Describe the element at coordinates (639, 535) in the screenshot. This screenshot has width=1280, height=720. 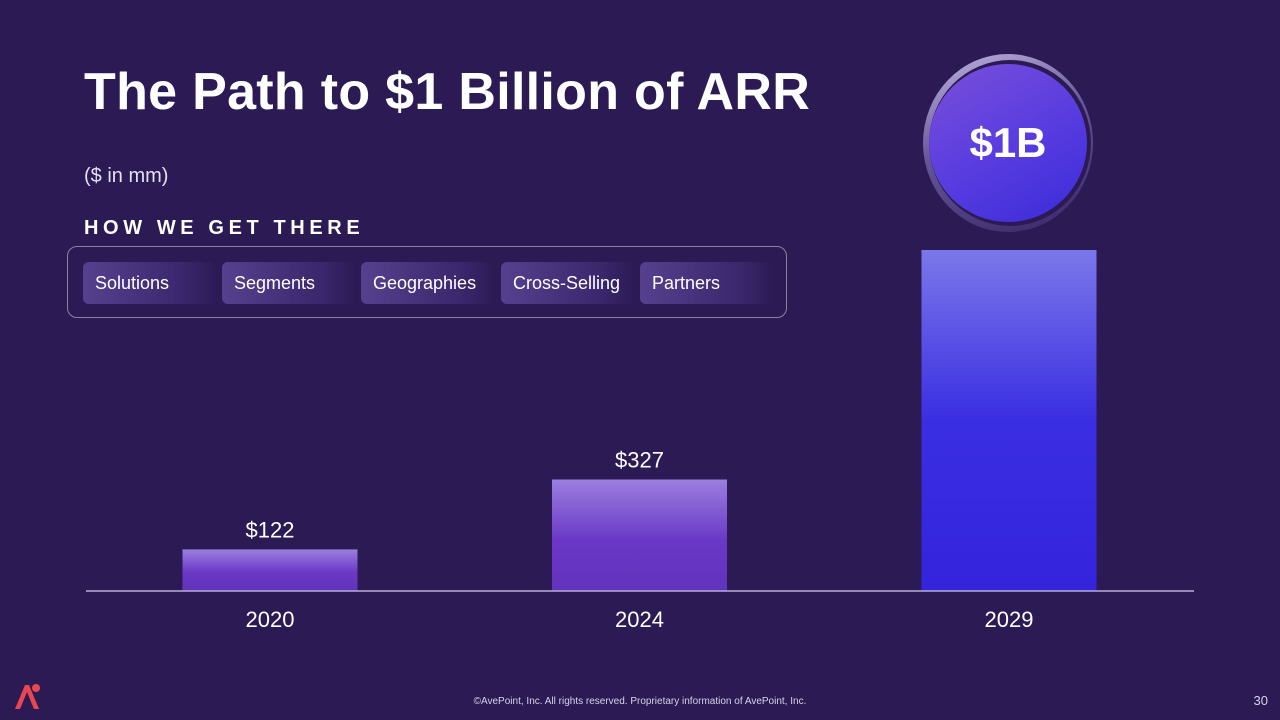
I see `bar-2024` at that location.